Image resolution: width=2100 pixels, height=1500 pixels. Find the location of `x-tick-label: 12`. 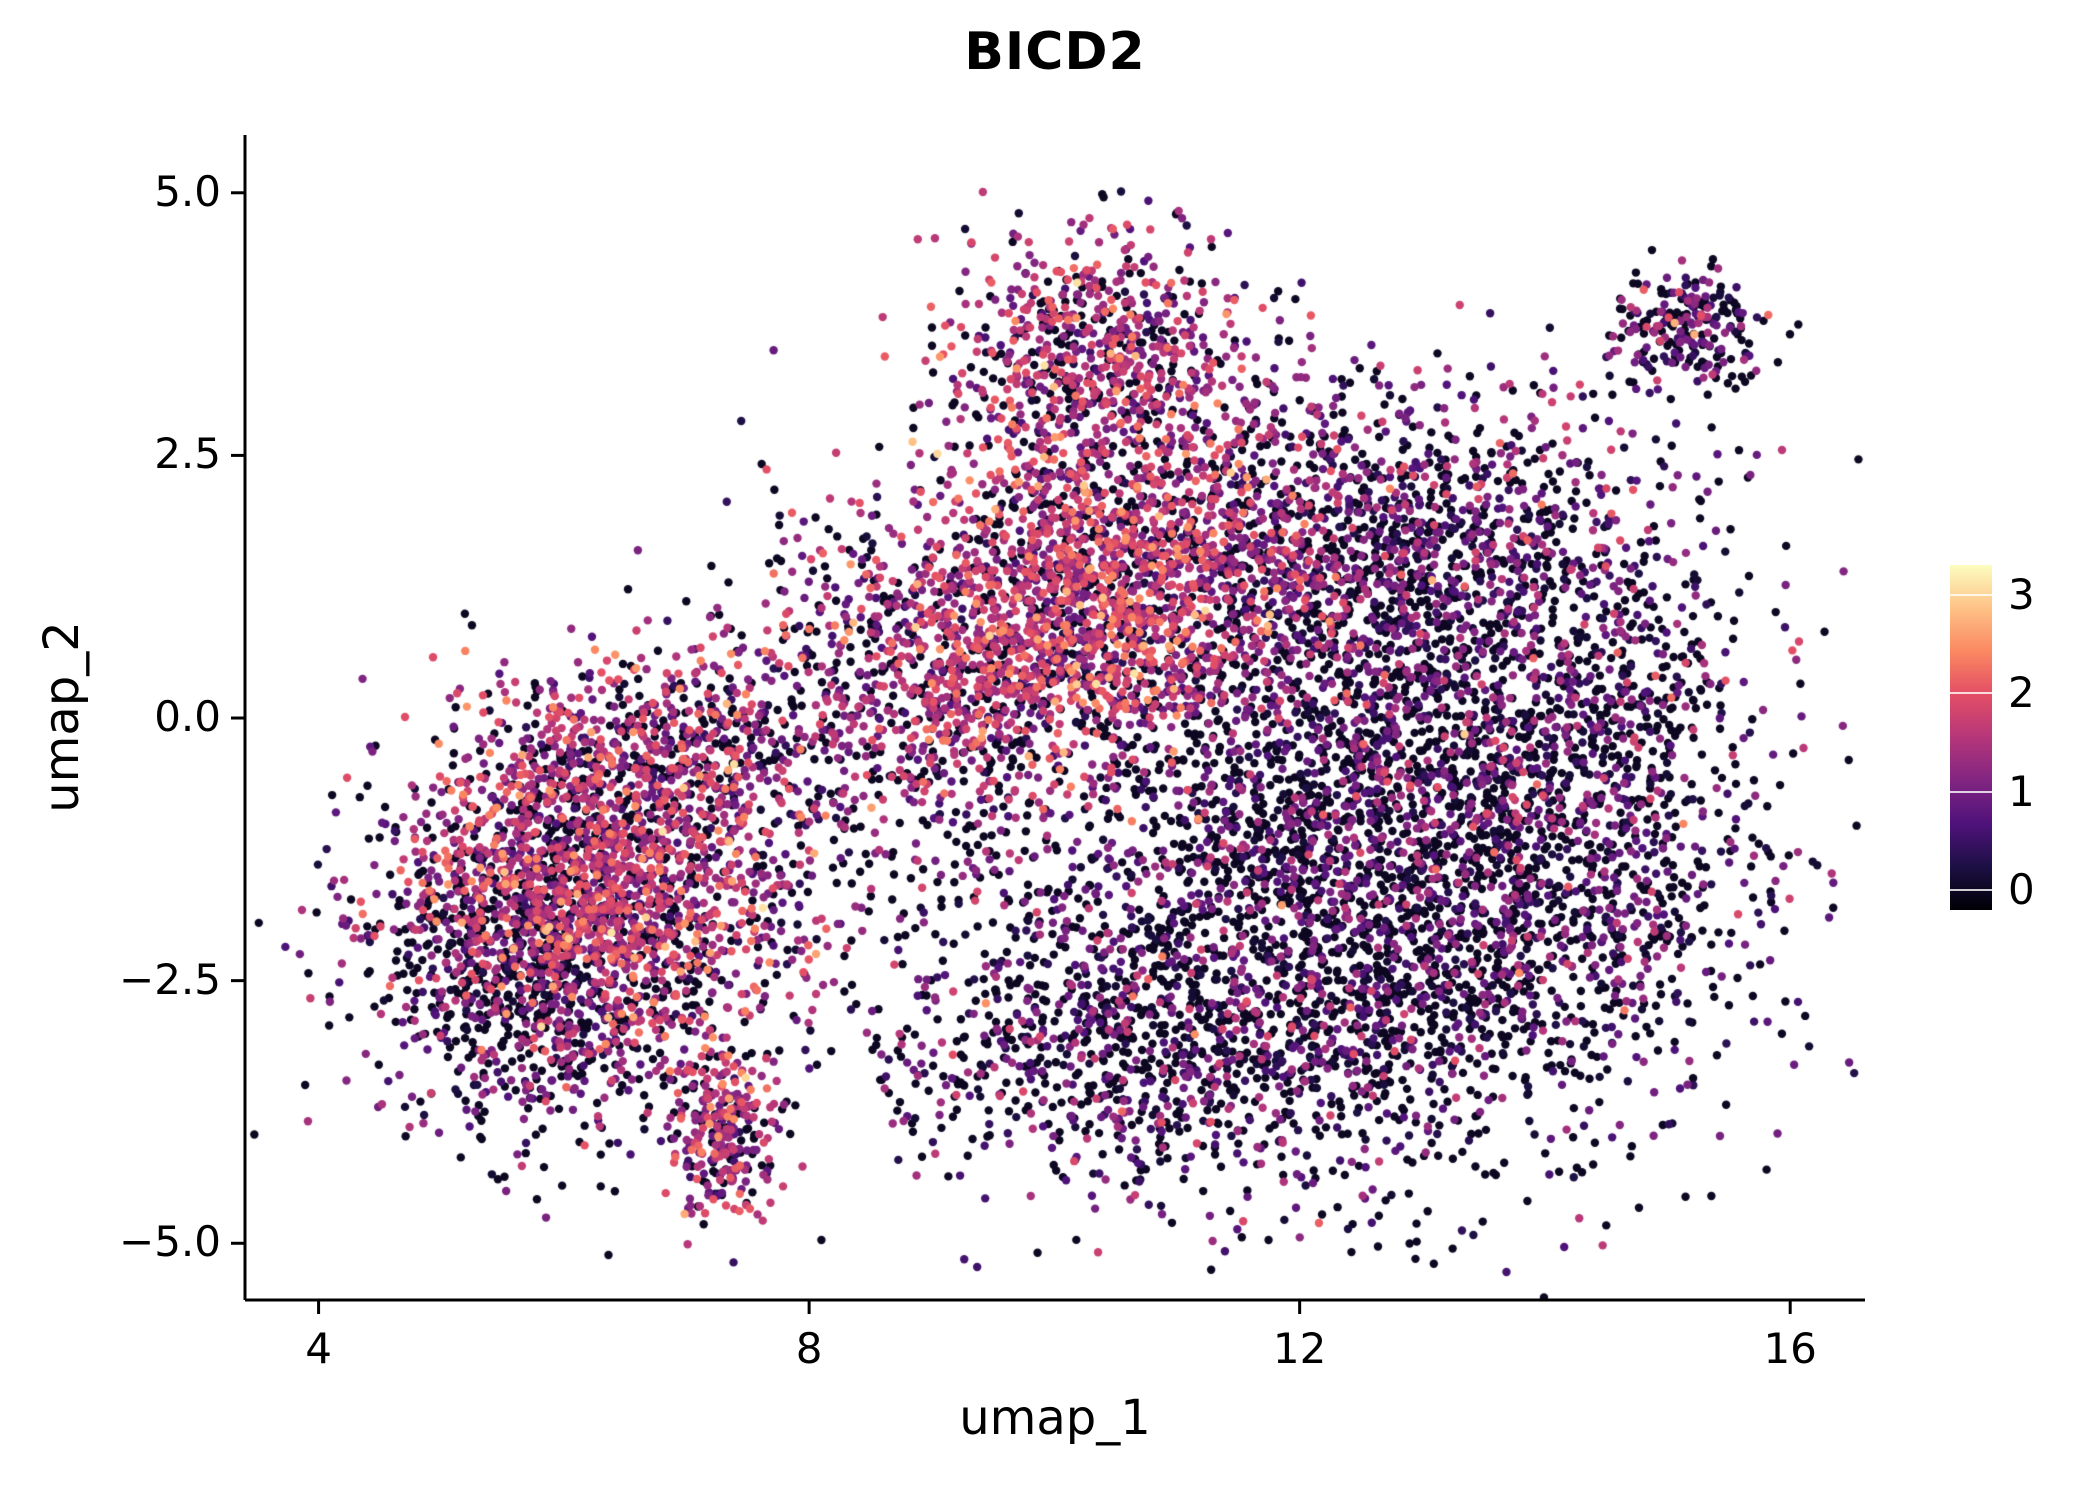

x-tick-label: 12 is located at coordinates (1299, 1348).